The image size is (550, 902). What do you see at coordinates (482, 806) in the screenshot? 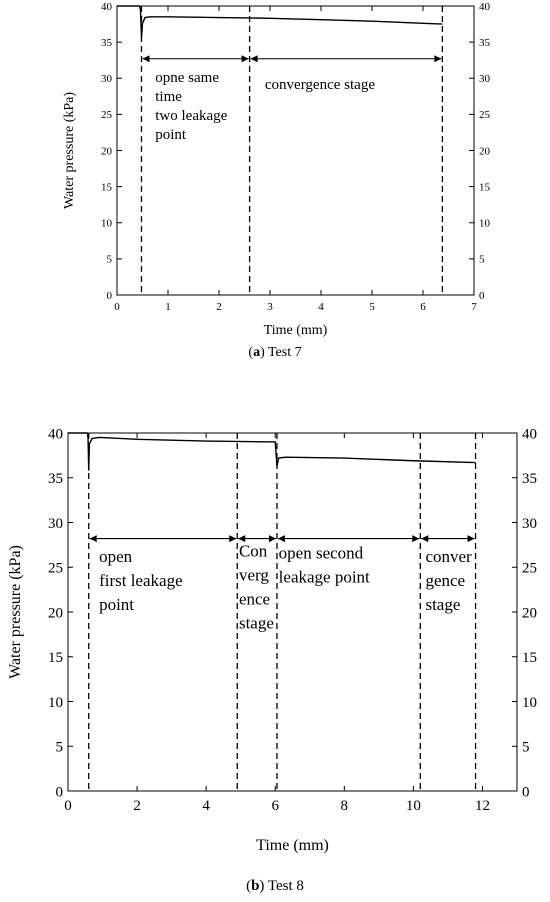
I see `x-tick-label: 12` at bounding box center [482, 806].